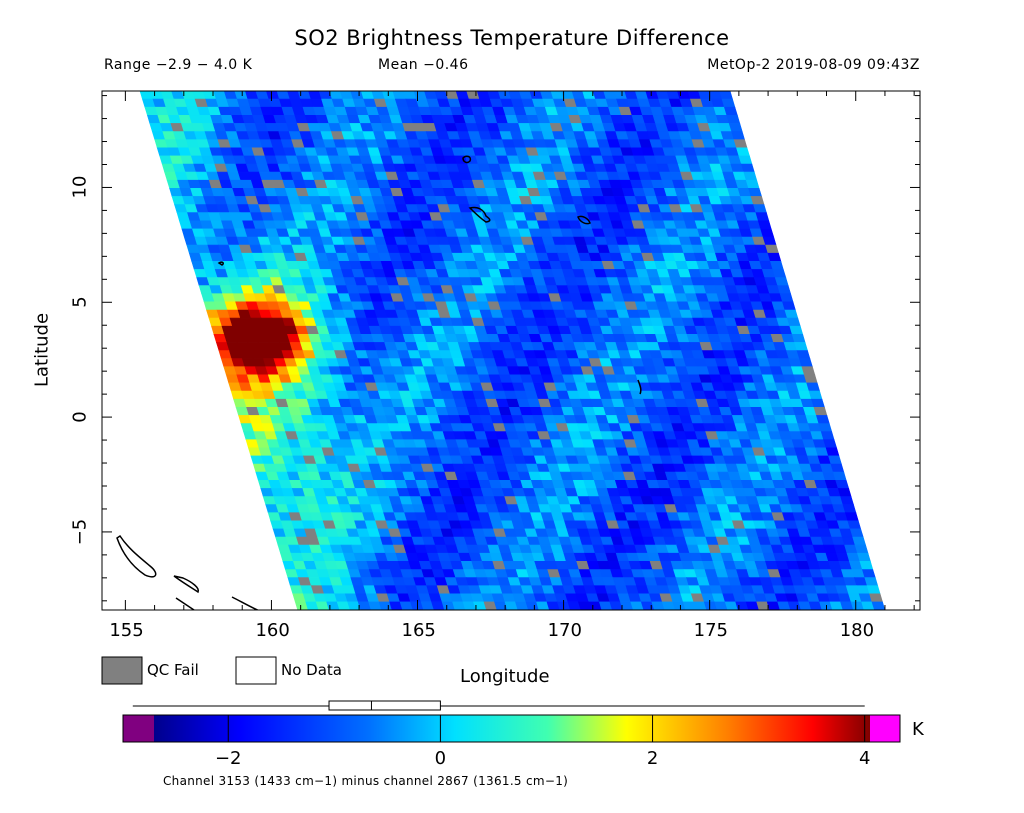  I want to click on satellite-text: MetOp-2 2019-08-09 09:43Z, so click(813, 65).